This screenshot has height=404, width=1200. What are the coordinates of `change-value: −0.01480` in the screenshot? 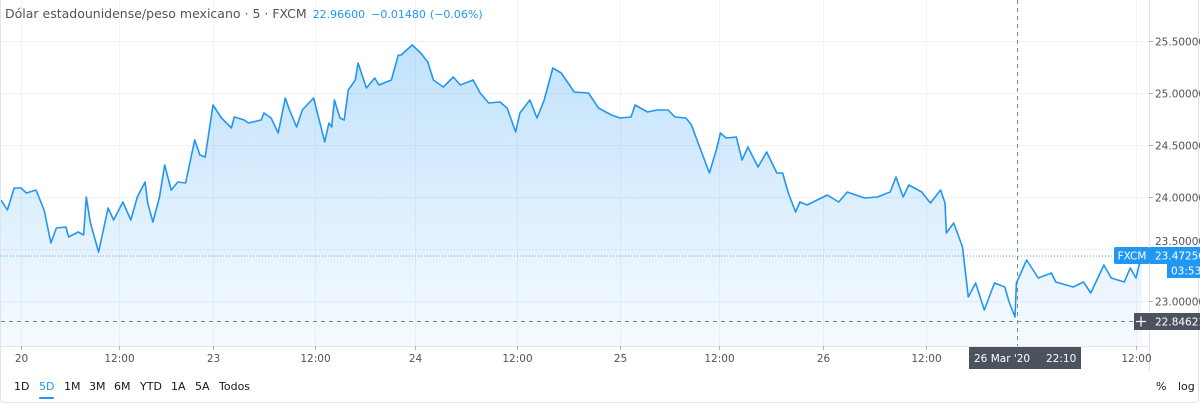 It's located at (398, 14).